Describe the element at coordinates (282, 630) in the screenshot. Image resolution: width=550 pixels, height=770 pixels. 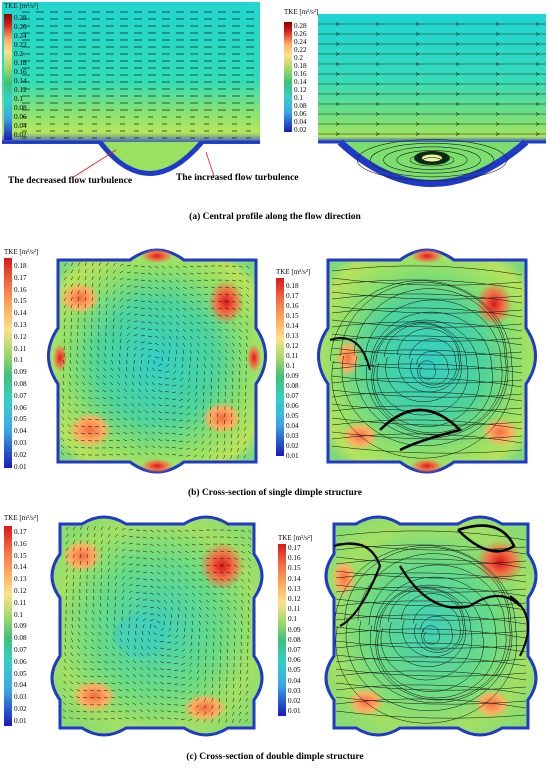
I see `panel-c-right-legend-bar` at that location.